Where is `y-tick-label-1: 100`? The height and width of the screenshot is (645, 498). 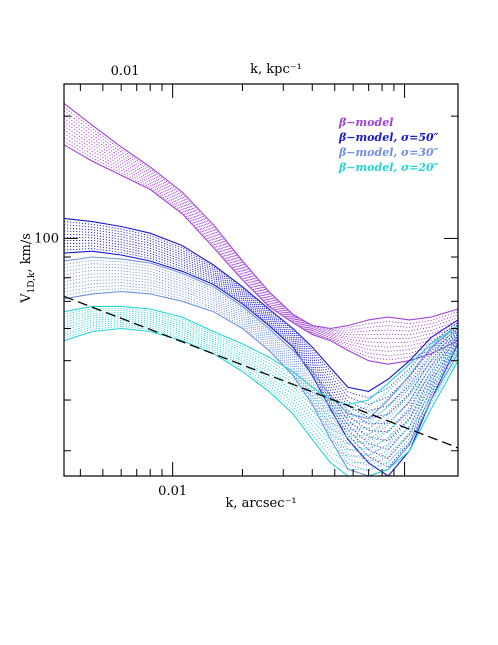
y-tick-label-1: 100 is located at coordinates (46, 238).